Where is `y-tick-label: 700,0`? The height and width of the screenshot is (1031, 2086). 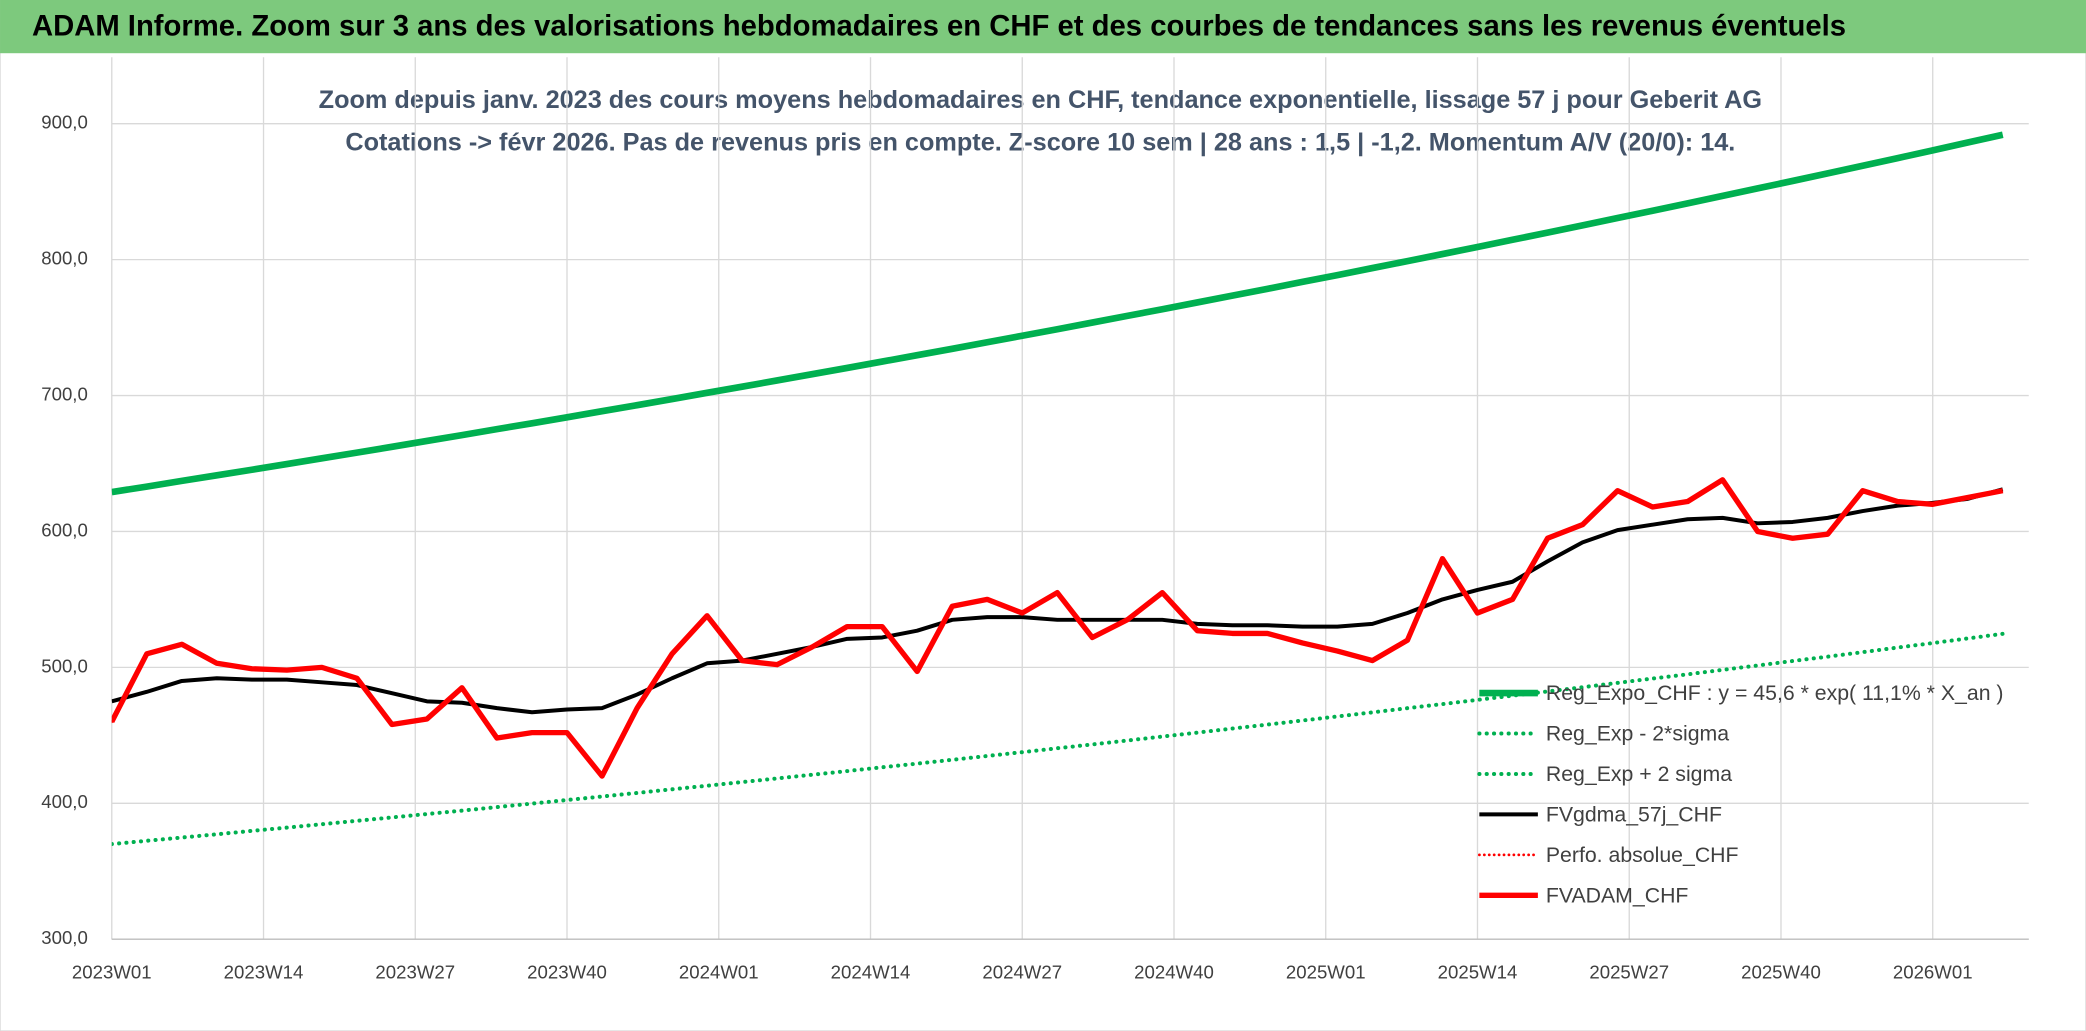
y-tick-label: 700,0 is located at coordinates (64, 393).